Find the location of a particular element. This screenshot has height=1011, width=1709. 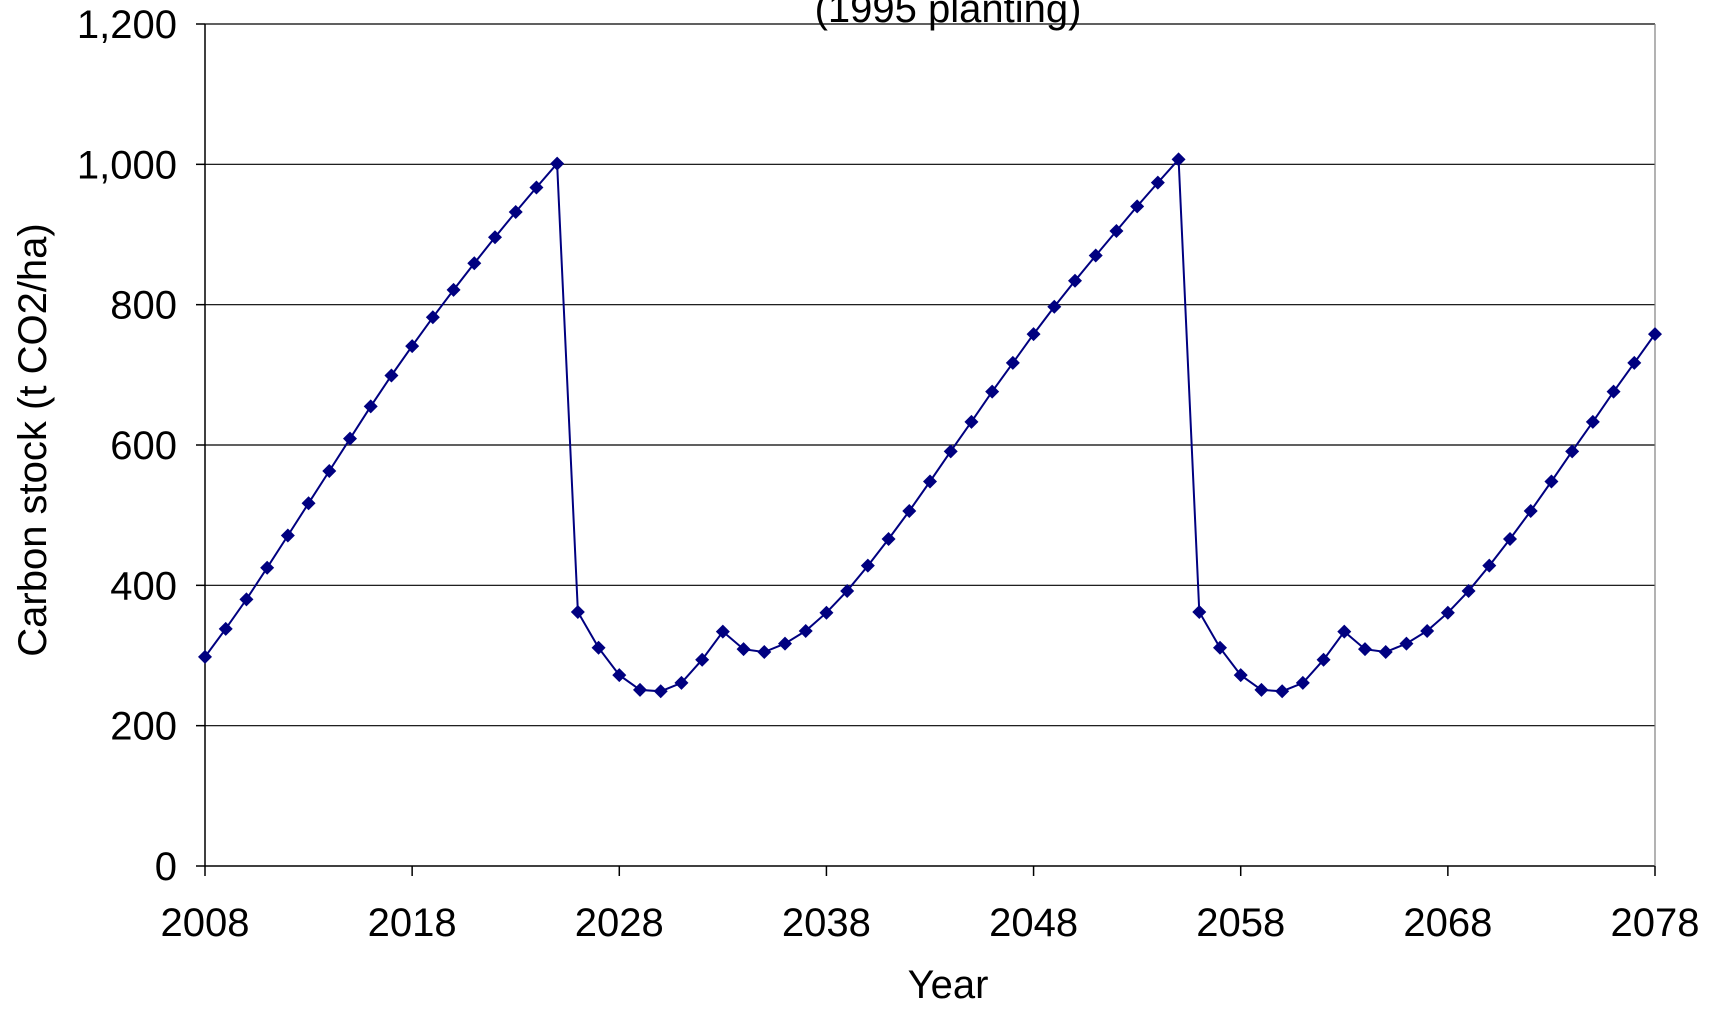

x-axis-title: Year is located at coordinates (948, 985).